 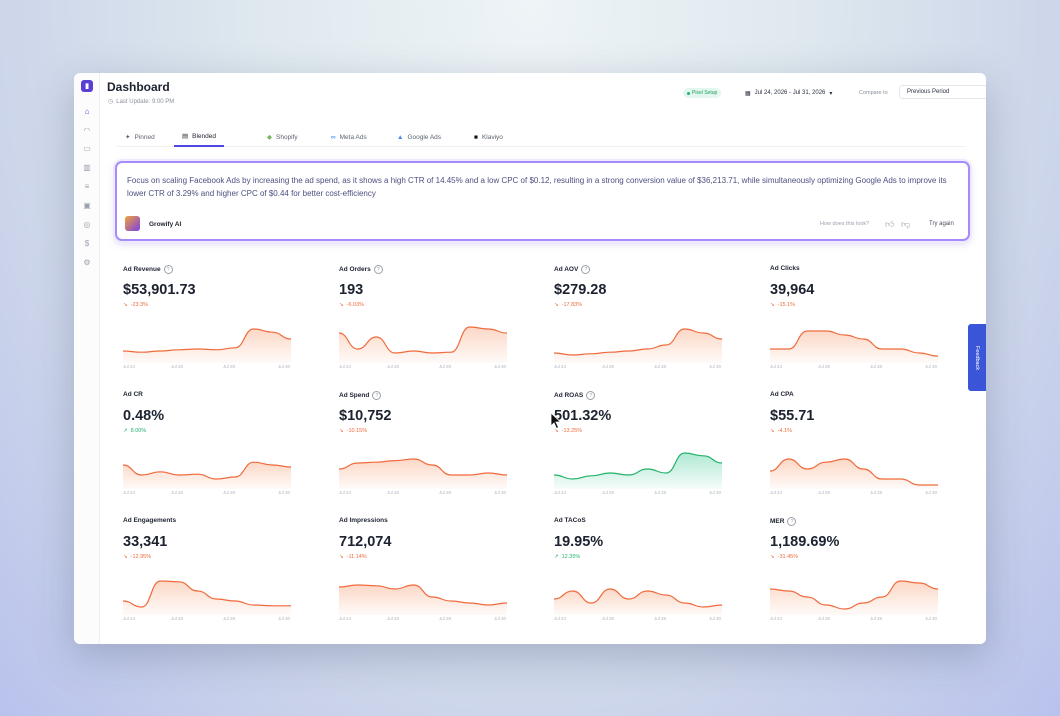 What do you see at coordinates (941, 224) in the screenshot?
I see `try-again-button: Try again` at bounding box center [941, 224].